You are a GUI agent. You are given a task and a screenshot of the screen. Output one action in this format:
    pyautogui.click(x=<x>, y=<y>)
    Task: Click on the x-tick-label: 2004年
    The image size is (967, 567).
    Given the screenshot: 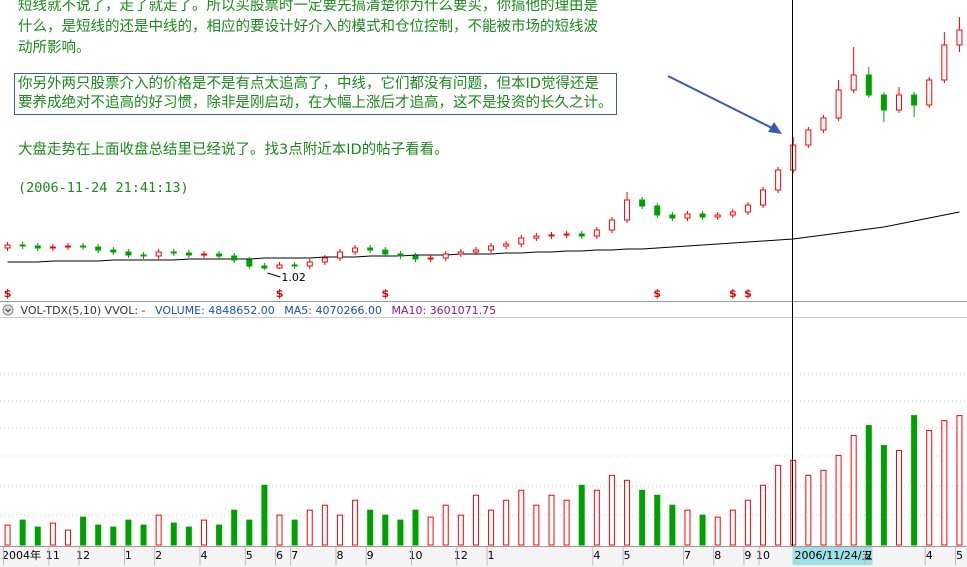 What is the action you would take?
    pyautogui.click(x=21, y=555)
    